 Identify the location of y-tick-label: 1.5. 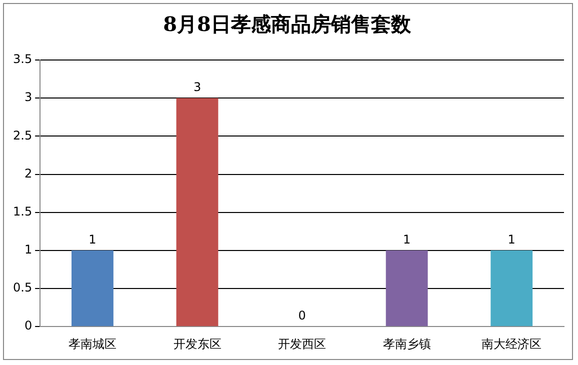
(22, 211).